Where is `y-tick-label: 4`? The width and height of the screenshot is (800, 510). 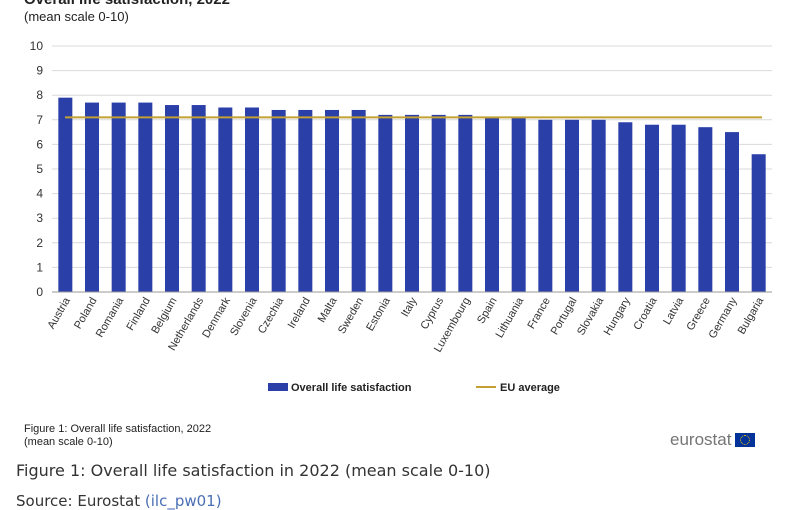 y-tick-label: 4 is located at coordinates (39, 194).